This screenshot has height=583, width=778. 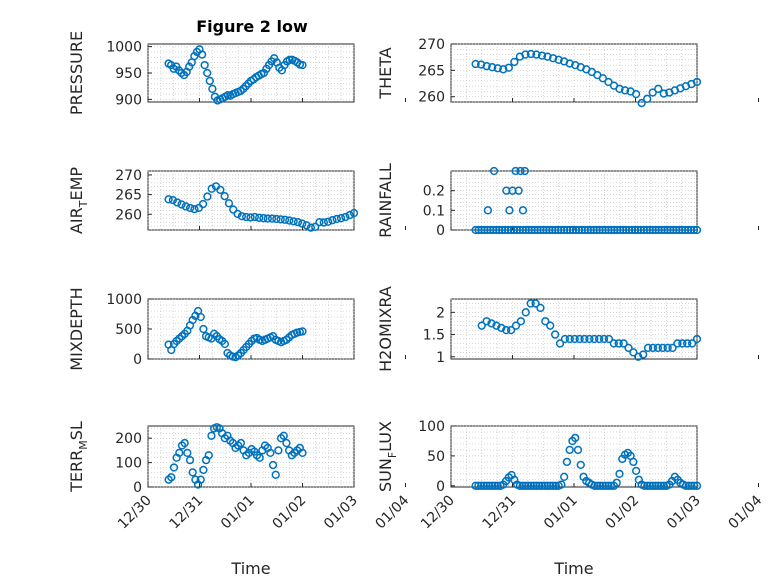 I want to click on y-axis-label: PRESSURE, so click(x=76, y=73).